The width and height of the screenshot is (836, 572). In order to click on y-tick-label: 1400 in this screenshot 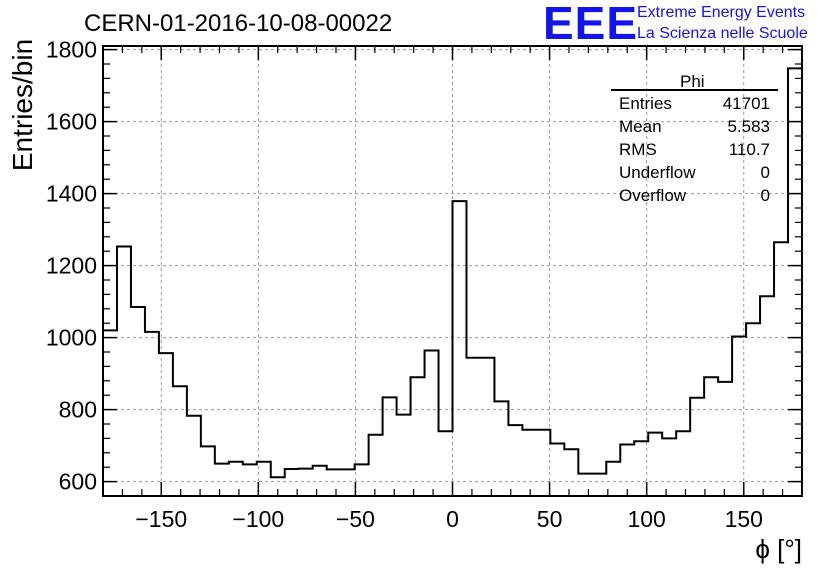, I will do `click(71, 194)`.